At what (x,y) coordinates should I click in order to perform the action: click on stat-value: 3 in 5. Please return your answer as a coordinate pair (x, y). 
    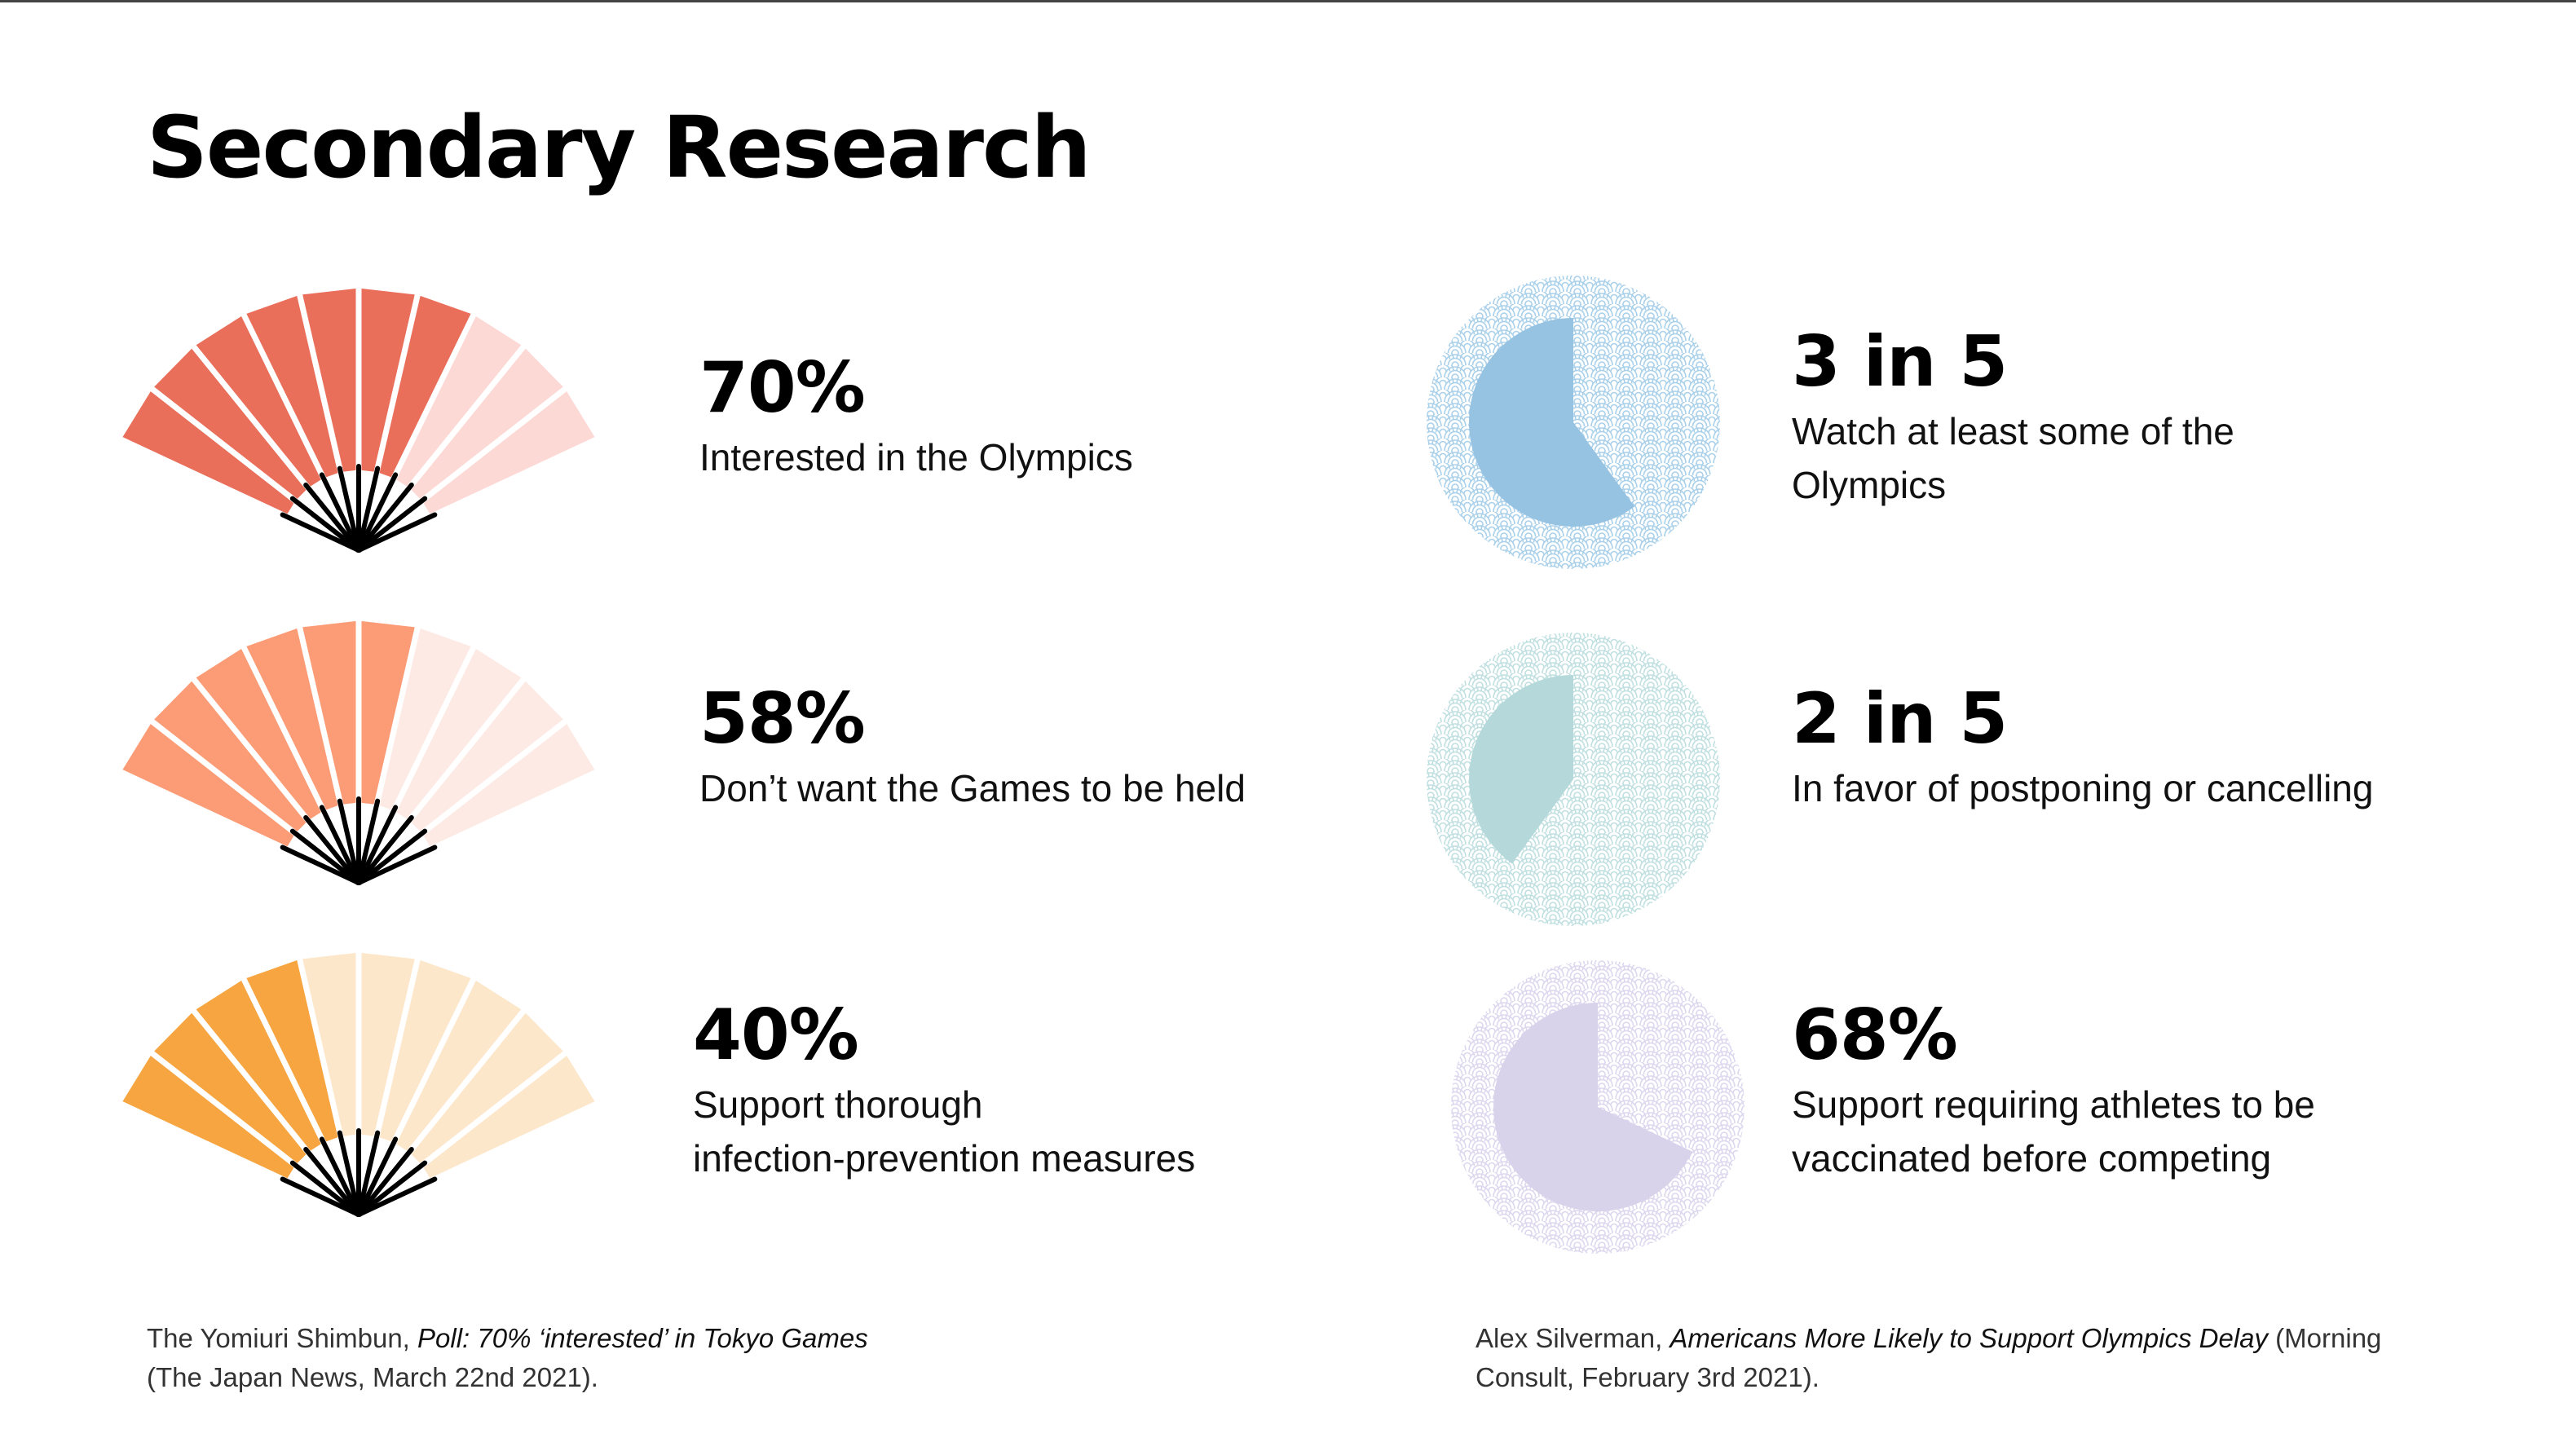
    Looking at the image, I should click on (1900, 362).